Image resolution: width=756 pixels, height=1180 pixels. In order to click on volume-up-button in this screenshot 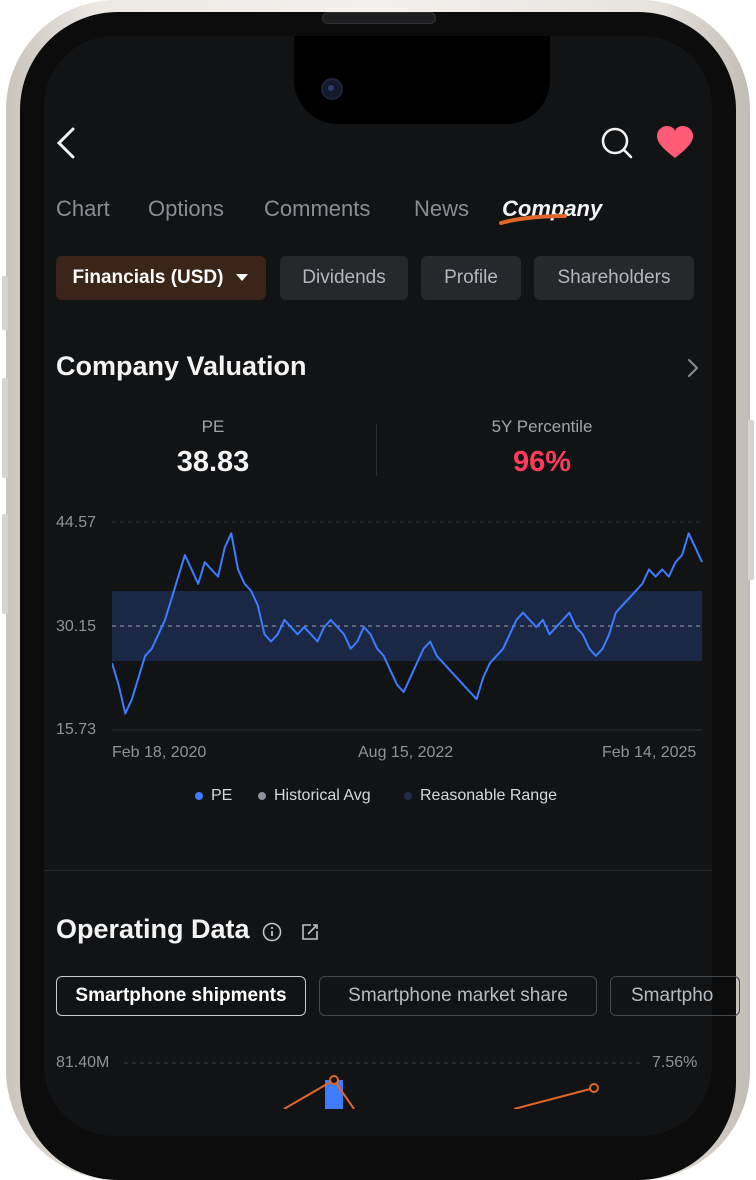, I will do `click(5, 428)`.